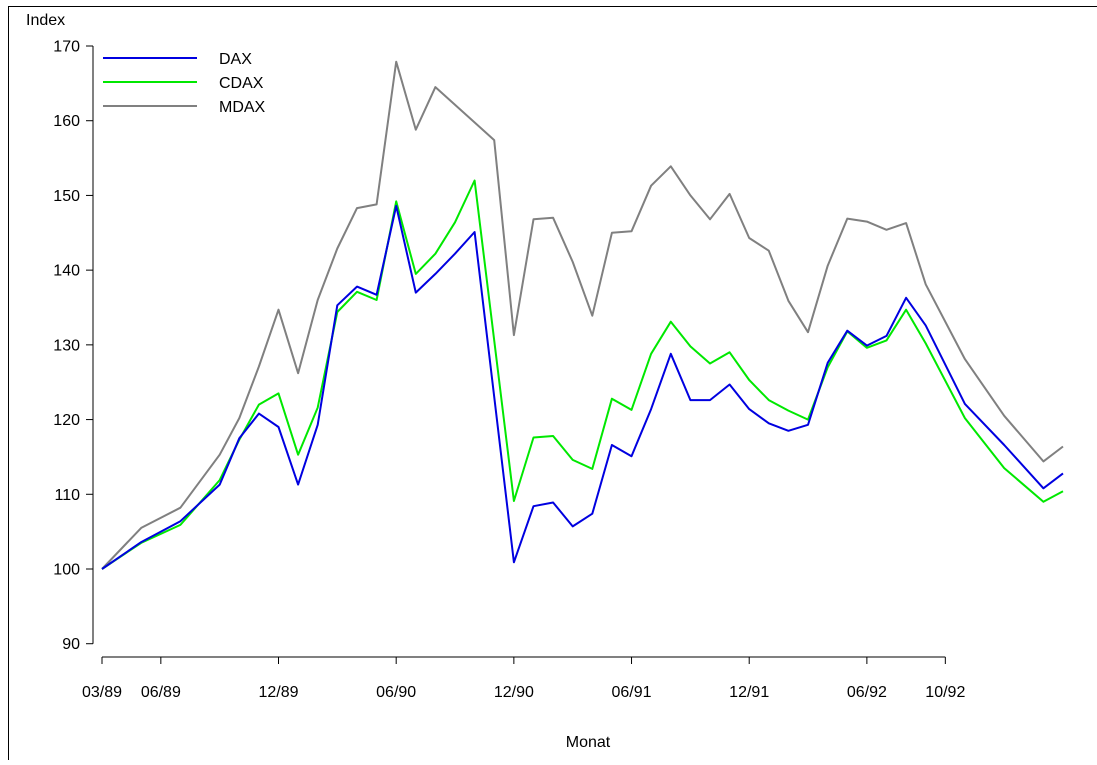  I want to click on x-tick-label: 03/89, so click(102, 692).